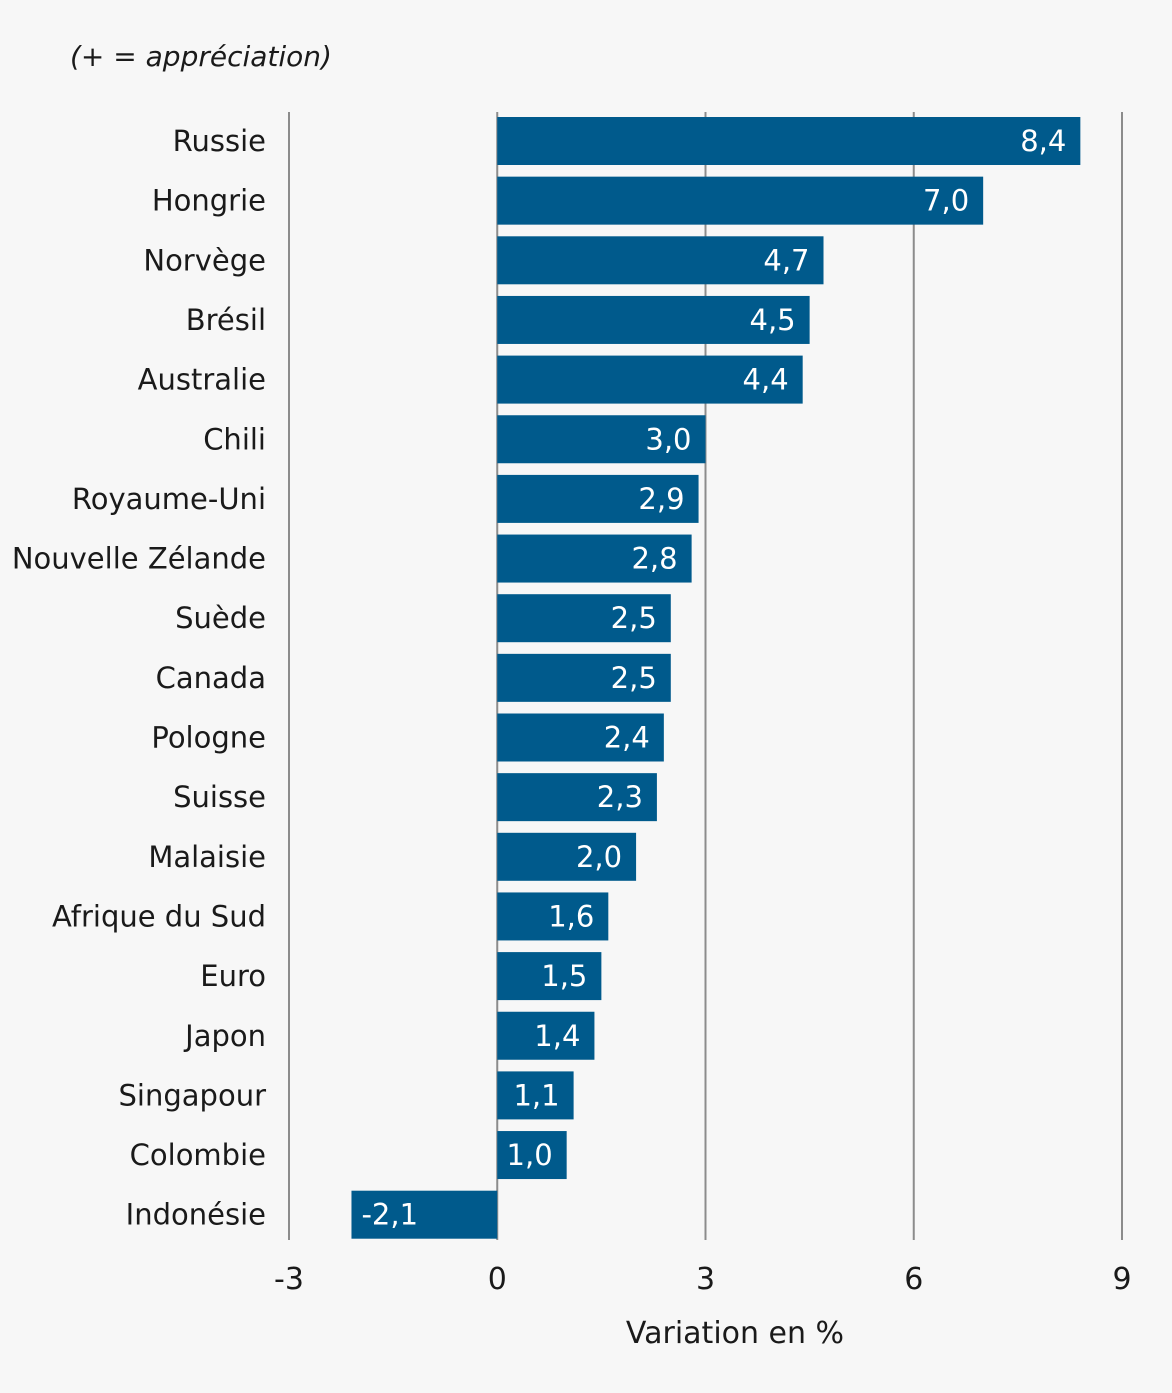  What do you see at coordinates (705, 1279) in the screenshot?
I see `x-tick-label: 3` at bounding box center [705, 1279].